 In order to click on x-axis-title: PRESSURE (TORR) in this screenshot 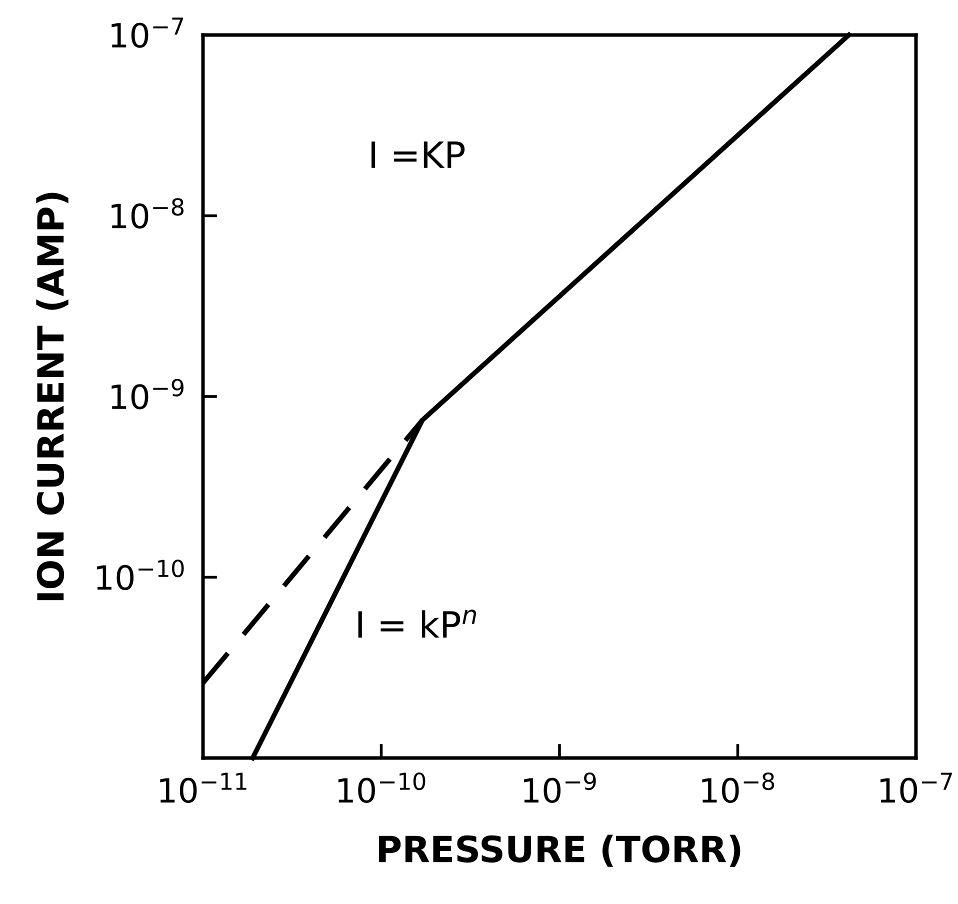, I will do `click(559, 850)`.